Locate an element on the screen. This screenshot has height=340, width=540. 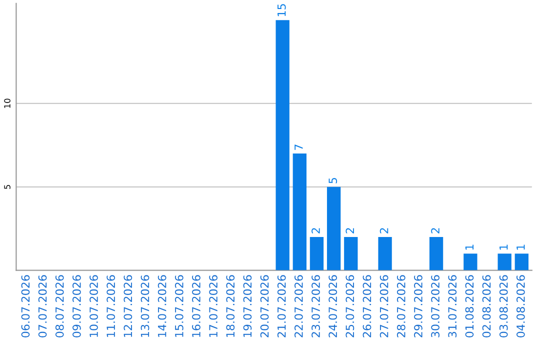
data-label: 7 is located at coordinates (298, 147).